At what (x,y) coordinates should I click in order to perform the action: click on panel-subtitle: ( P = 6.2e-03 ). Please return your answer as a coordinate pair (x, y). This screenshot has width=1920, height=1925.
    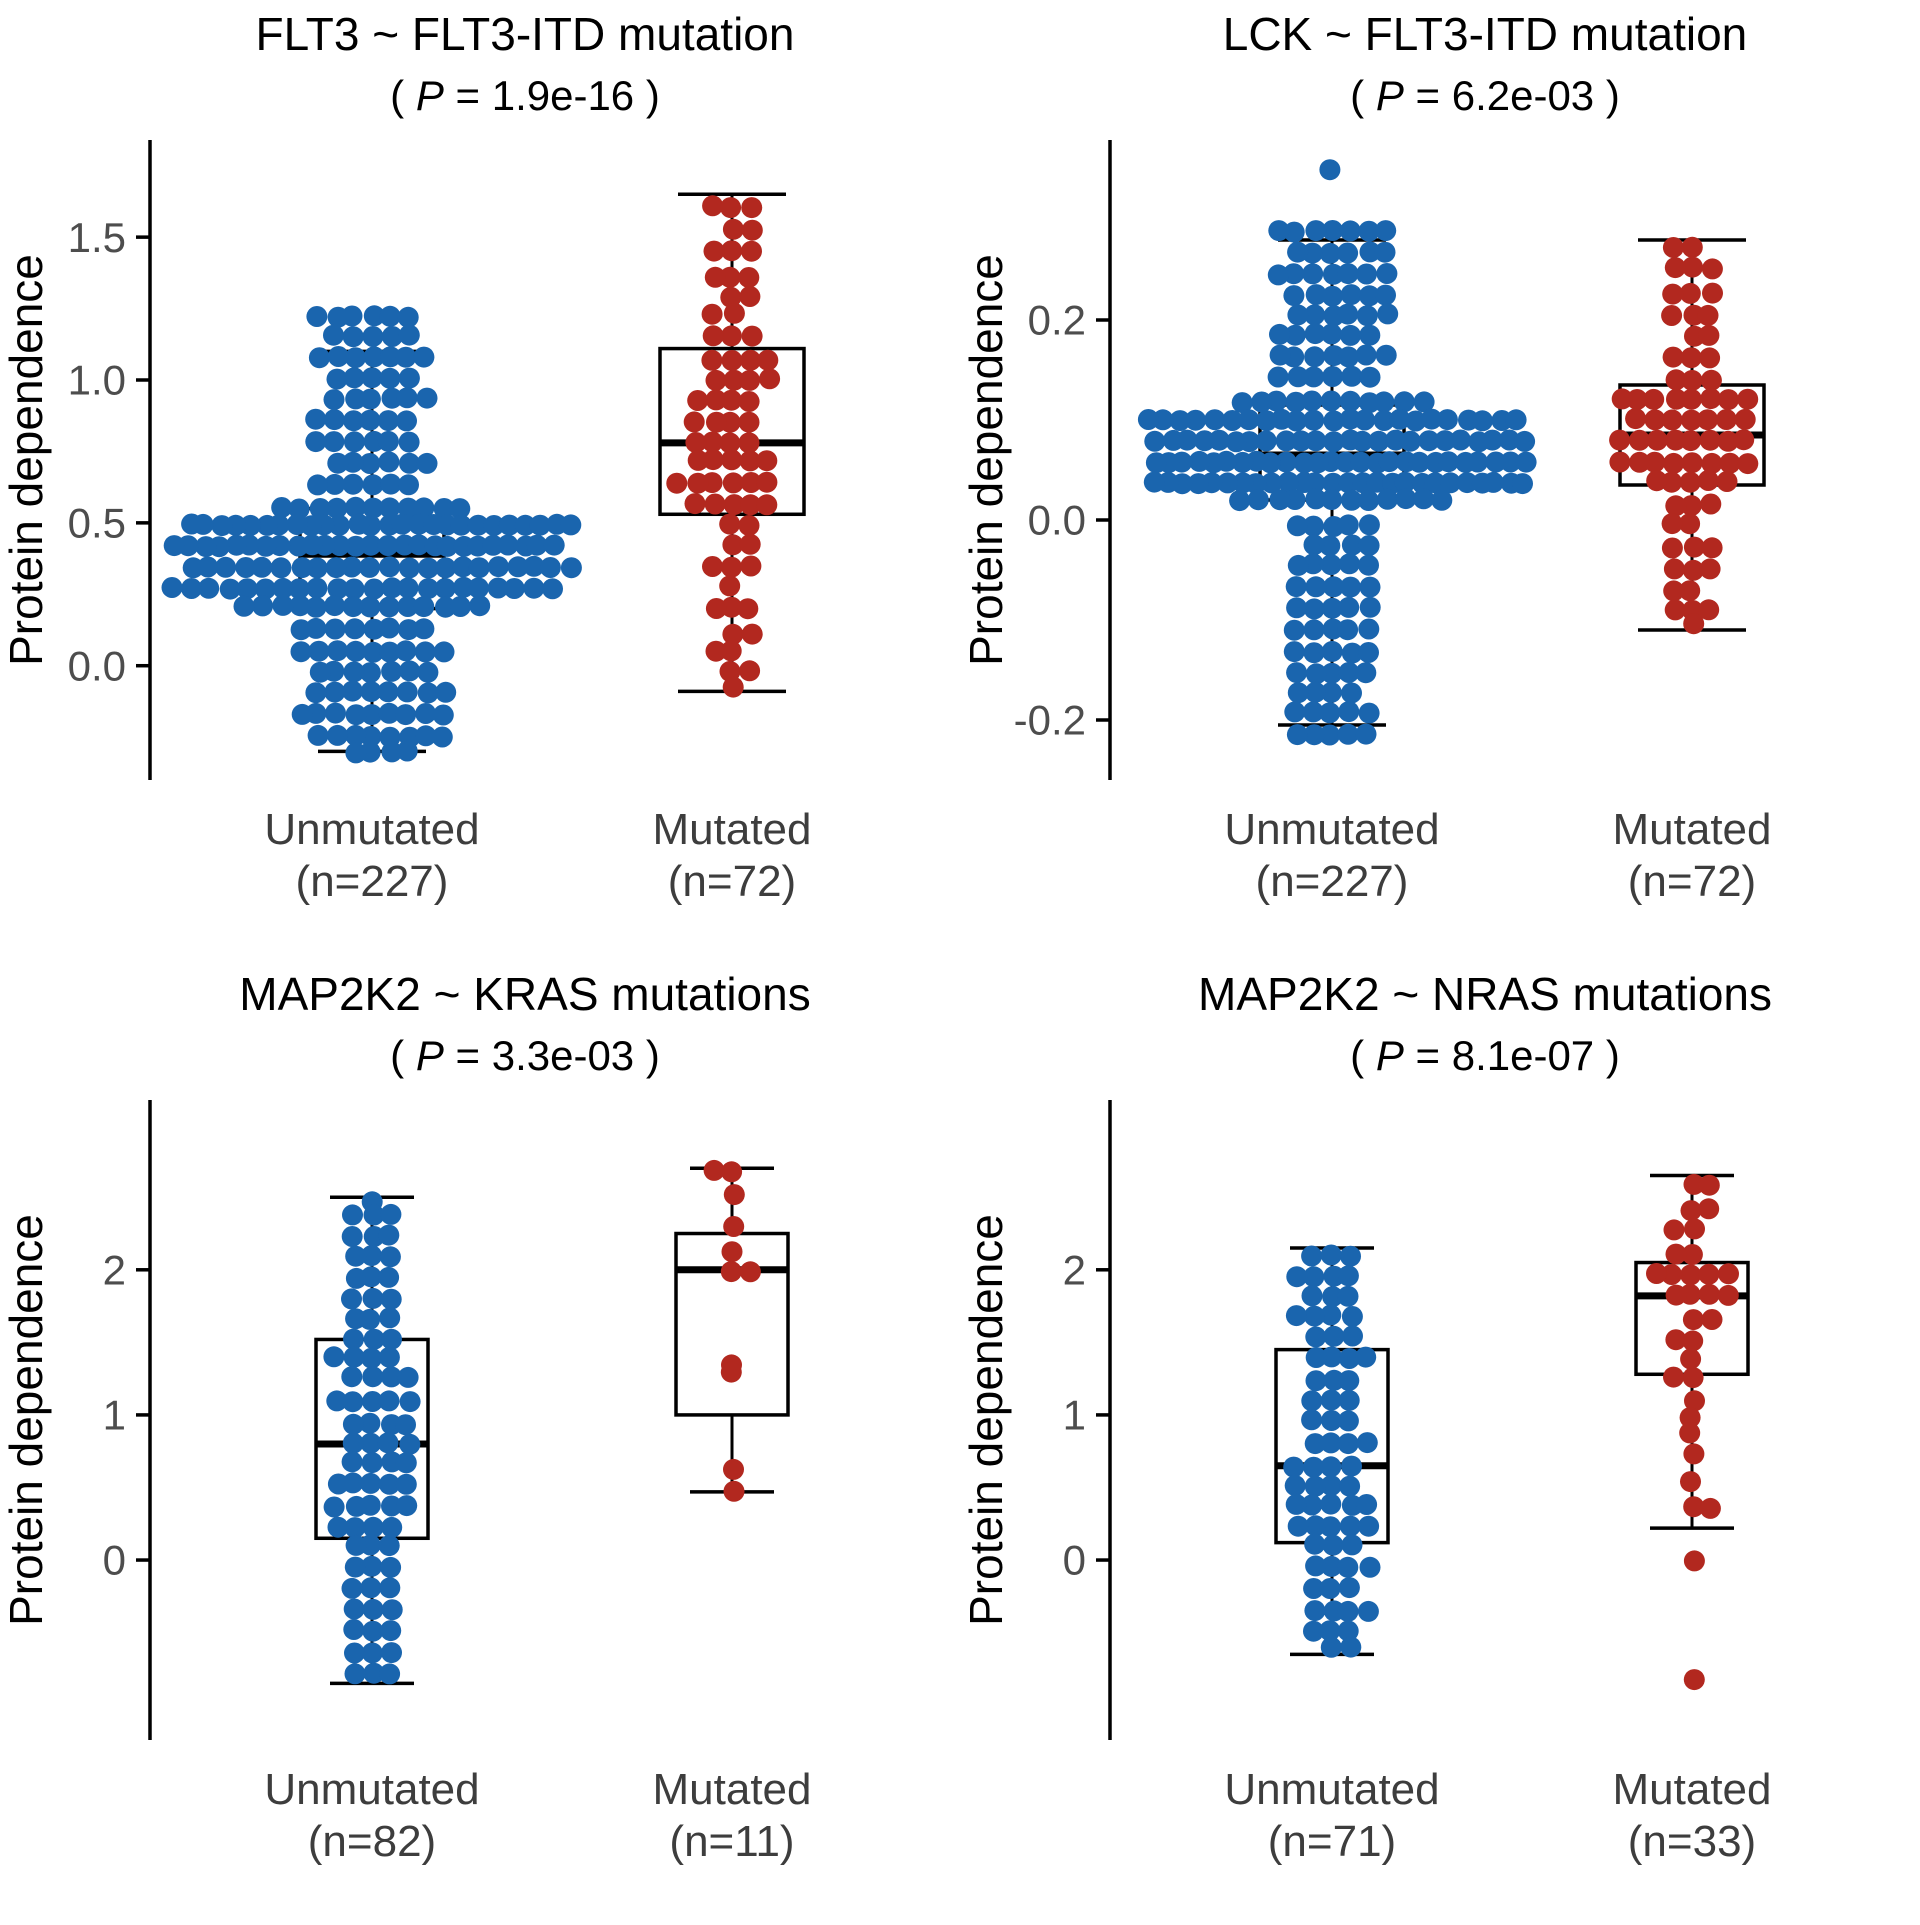
    Looking at the image, I should click on (1485, 95).